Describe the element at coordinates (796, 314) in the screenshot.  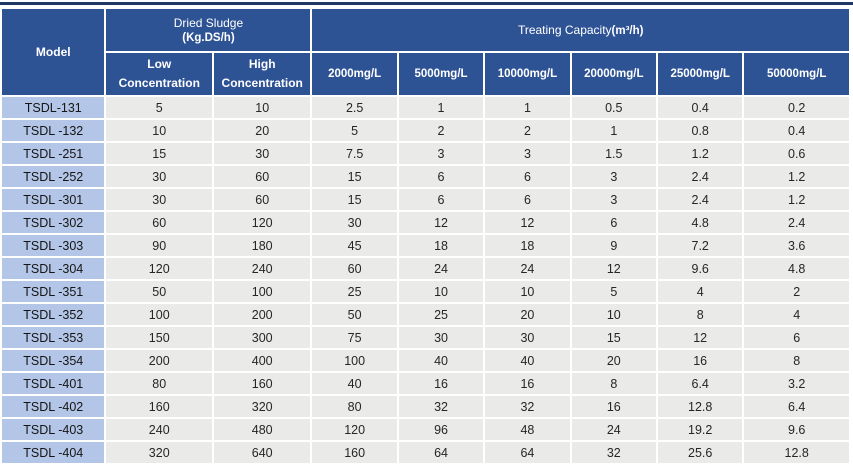
I see `capacity-cell: 4` at that location.